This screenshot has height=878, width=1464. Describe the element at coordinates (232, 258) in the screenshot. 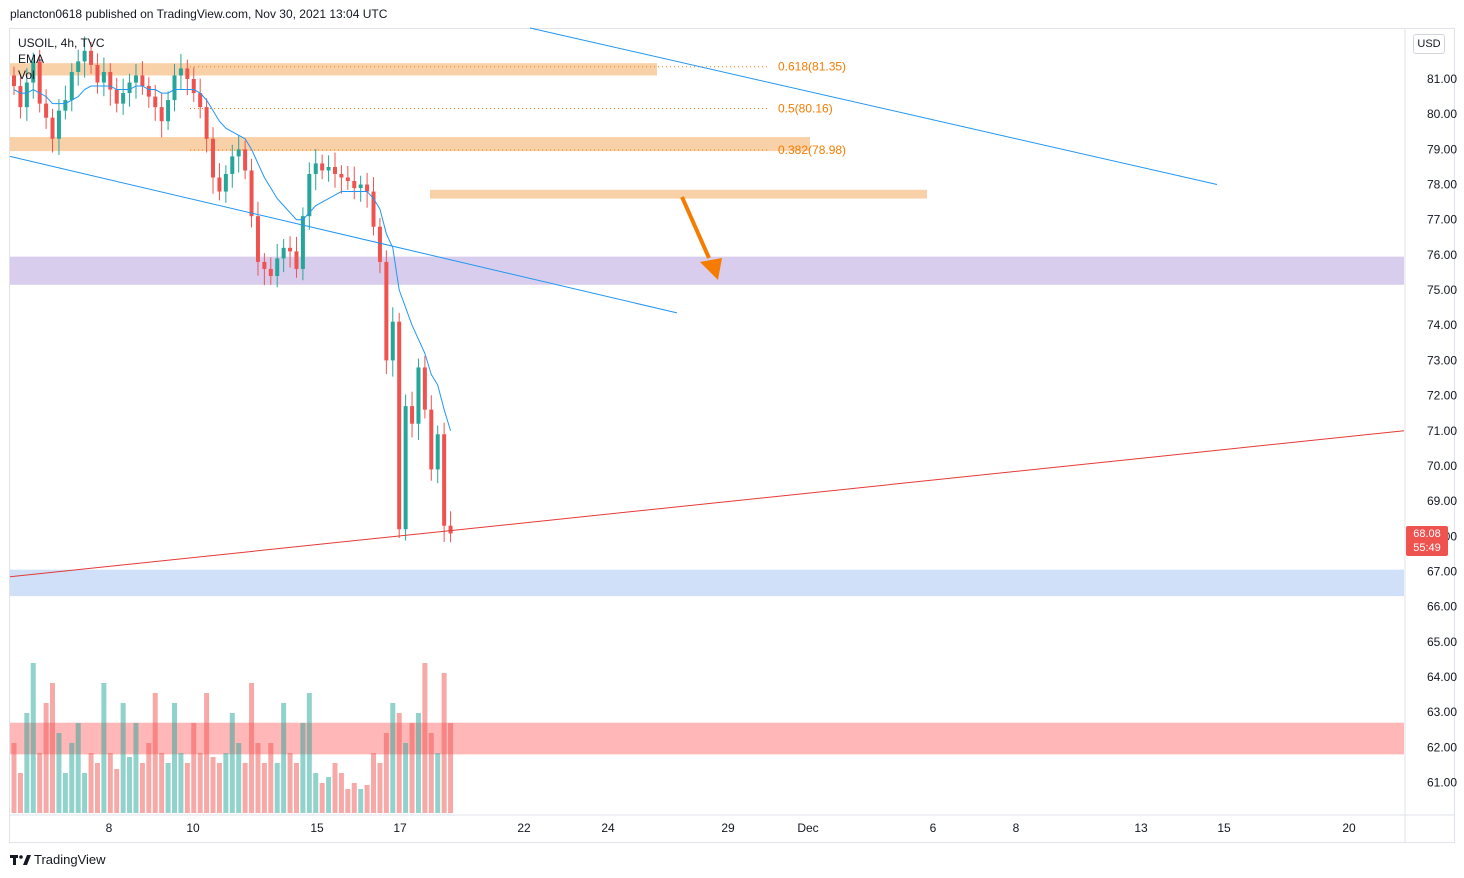

I see `ema-line` at that location.